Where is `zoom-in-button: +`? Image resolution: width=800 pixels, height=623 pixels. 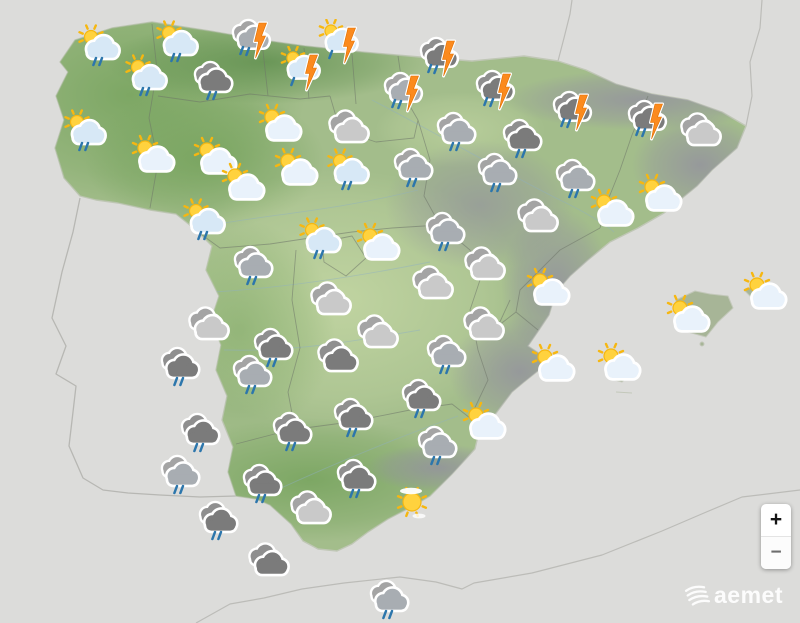 zoom-in-button: + is located at coordinates (776, 520).